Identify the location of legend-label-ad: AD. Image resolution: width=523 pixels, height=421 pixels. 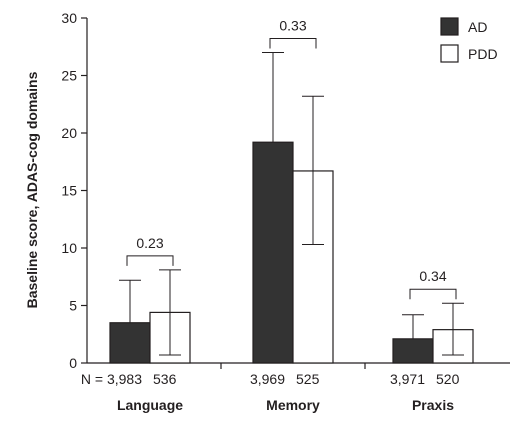
(477, 27).